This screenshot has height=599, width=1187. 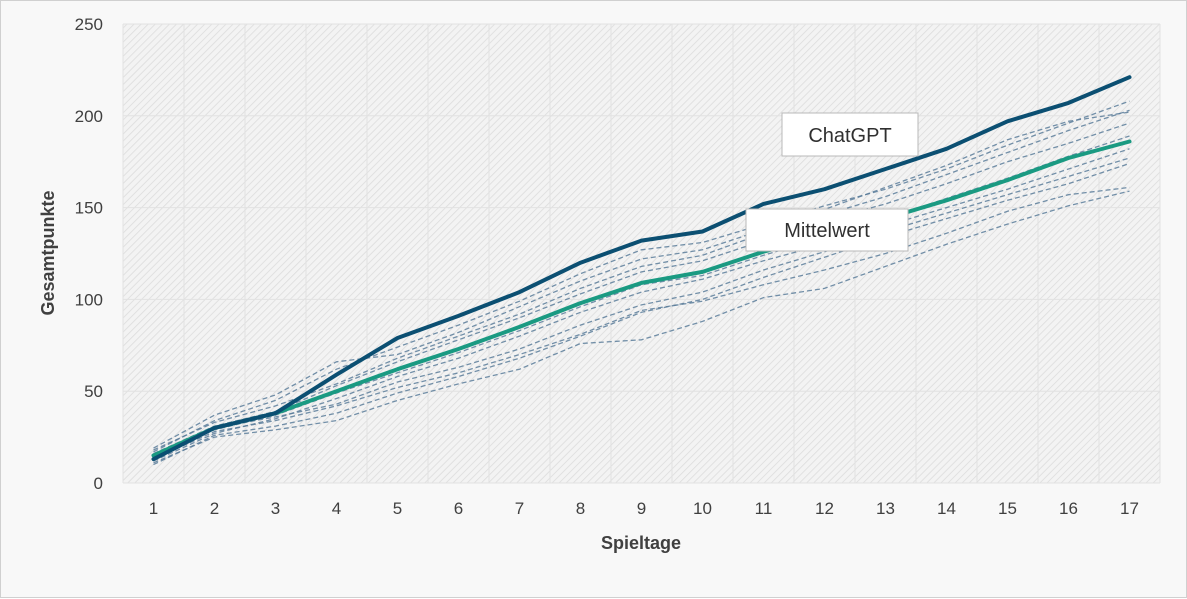 What do you see at coordinates (580, 508) in the screenshot?
I see `x-tick-label: 8` at bounding box center [580, 508].